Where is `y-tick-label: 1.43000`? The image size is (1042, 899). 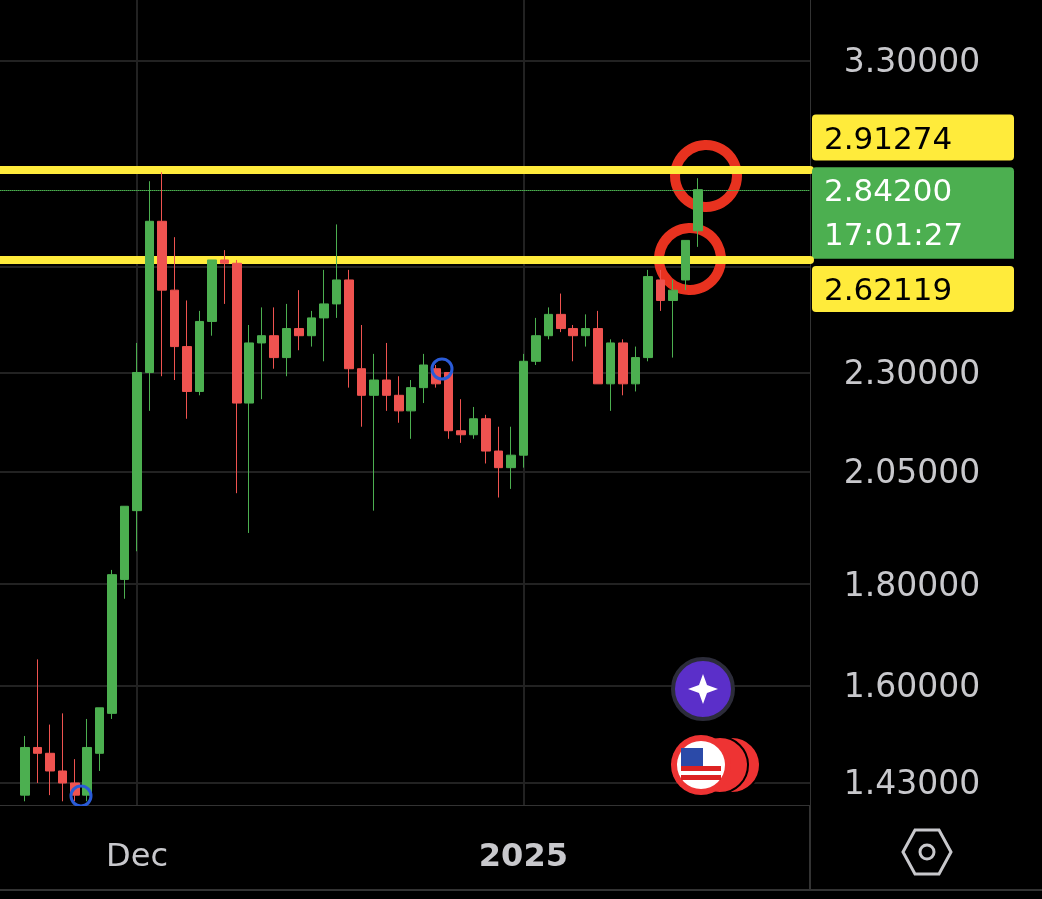 y-tick-label: 1.43000 is located at coordinates (912, 783).